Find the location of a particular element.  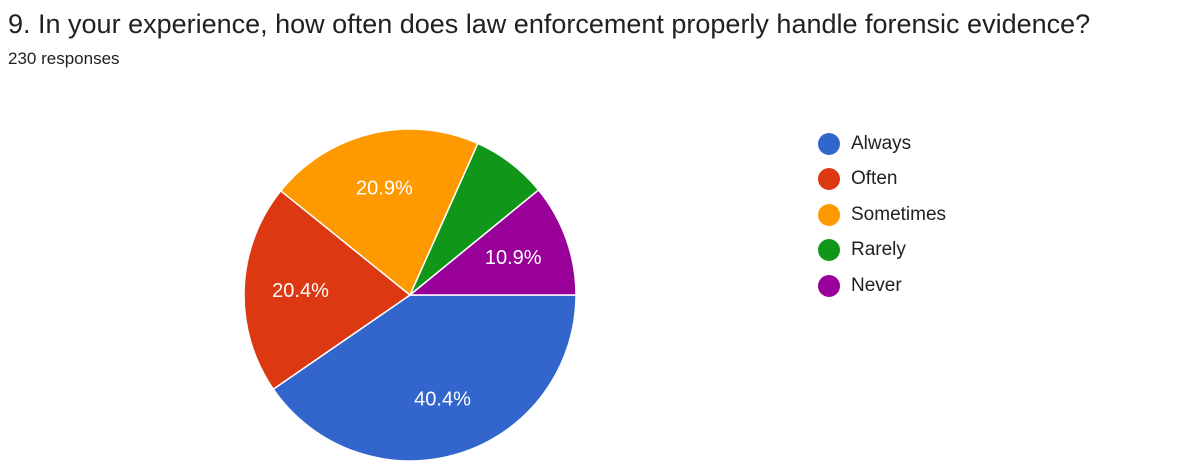

pie-slice-never is located at coordinates (492, 242).